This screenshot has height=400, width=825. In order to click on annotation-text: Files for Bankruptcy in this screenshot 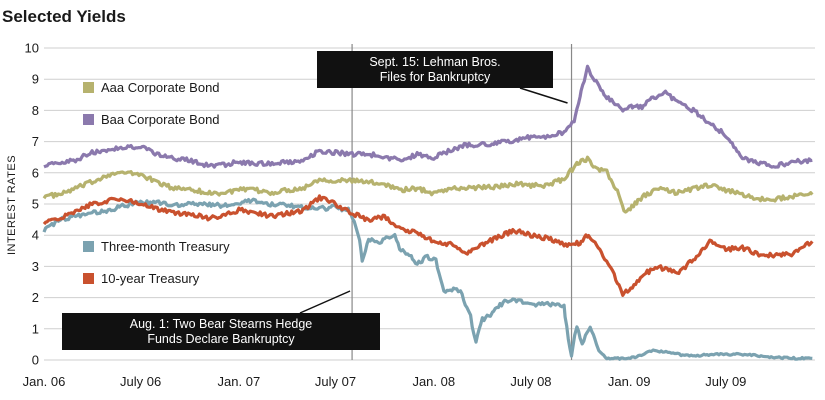, I will do `click(435, 77)`.